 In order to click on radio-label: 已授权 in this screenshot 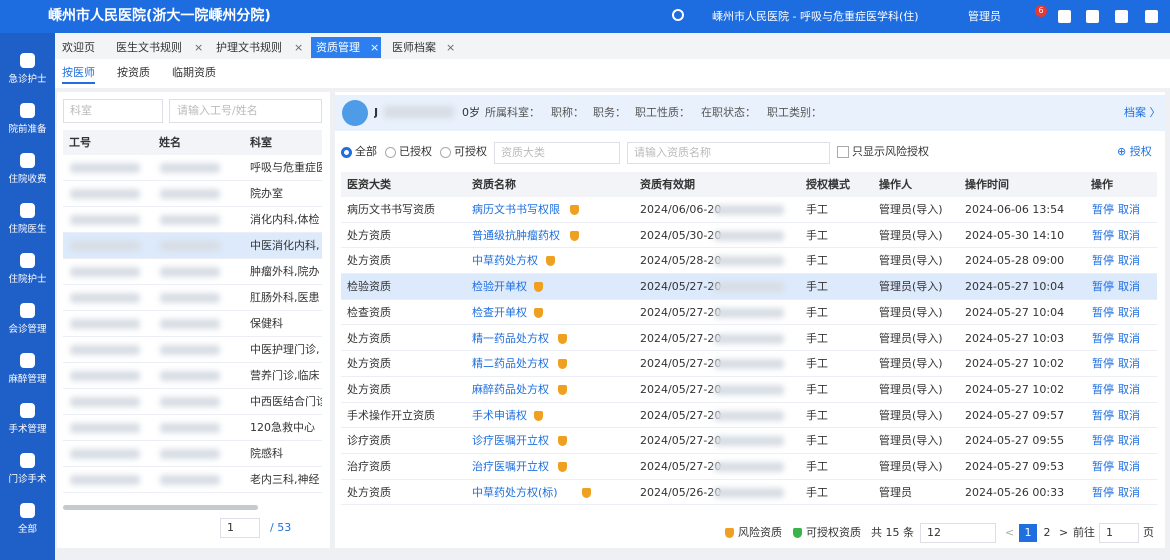, I will do `click(415, 151)`.